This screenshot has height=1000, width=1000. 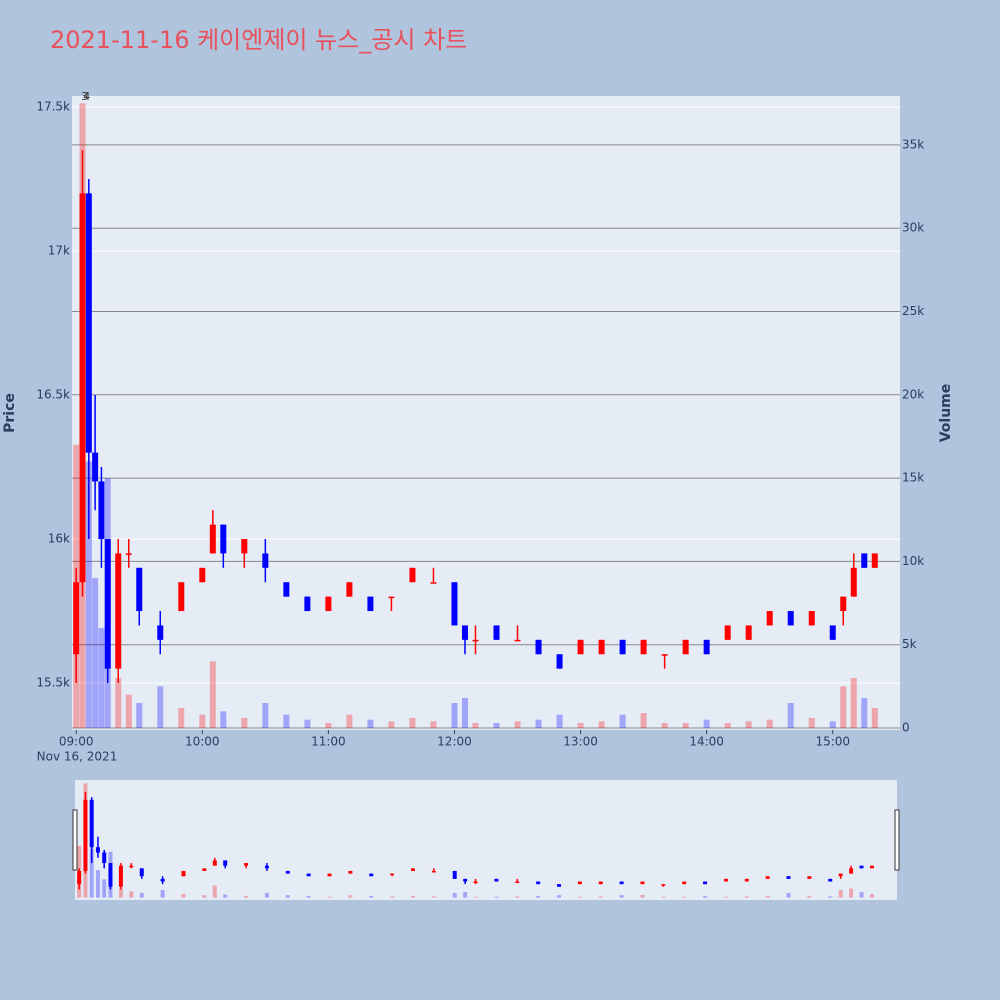 I want to click on x-tick-label: 15:00, so click(x=832, y=742).